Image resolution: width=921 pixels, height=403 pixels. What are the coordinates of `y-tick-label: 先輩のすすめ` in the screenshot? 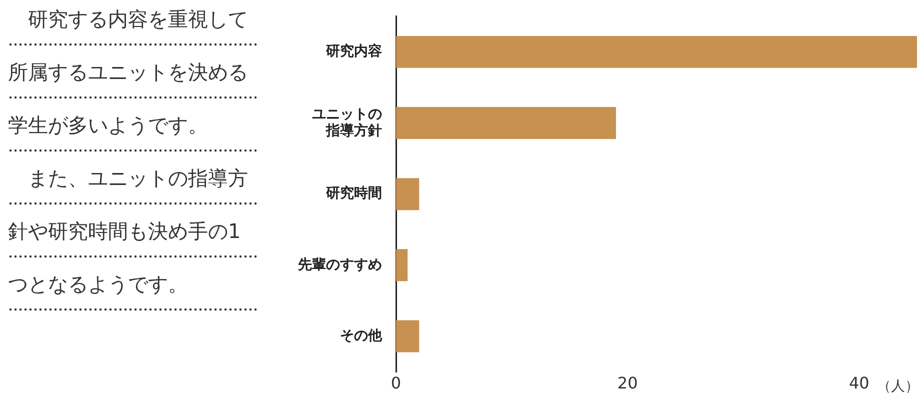 It's located at (339, 264).